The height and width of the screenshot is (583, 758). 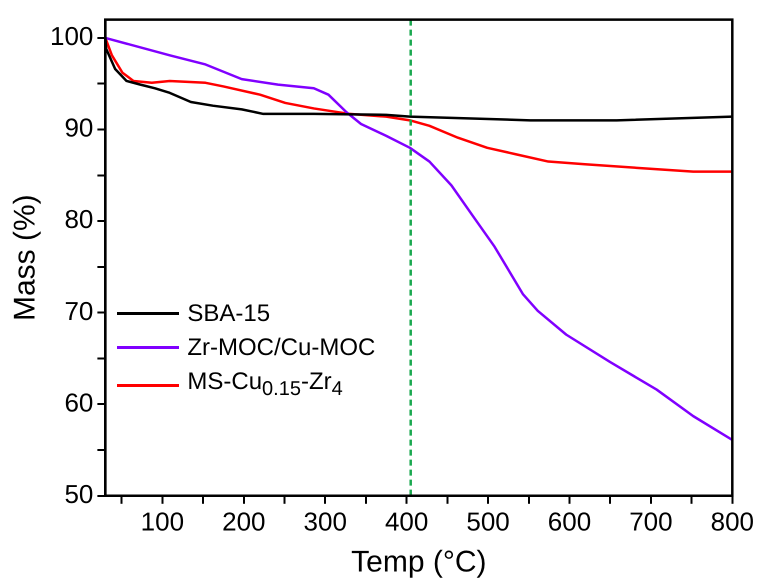 What do you see at coordinates (79, 219) in the screenshot?
I see `y-tick-label: 80` at bounding box center [79, 219].